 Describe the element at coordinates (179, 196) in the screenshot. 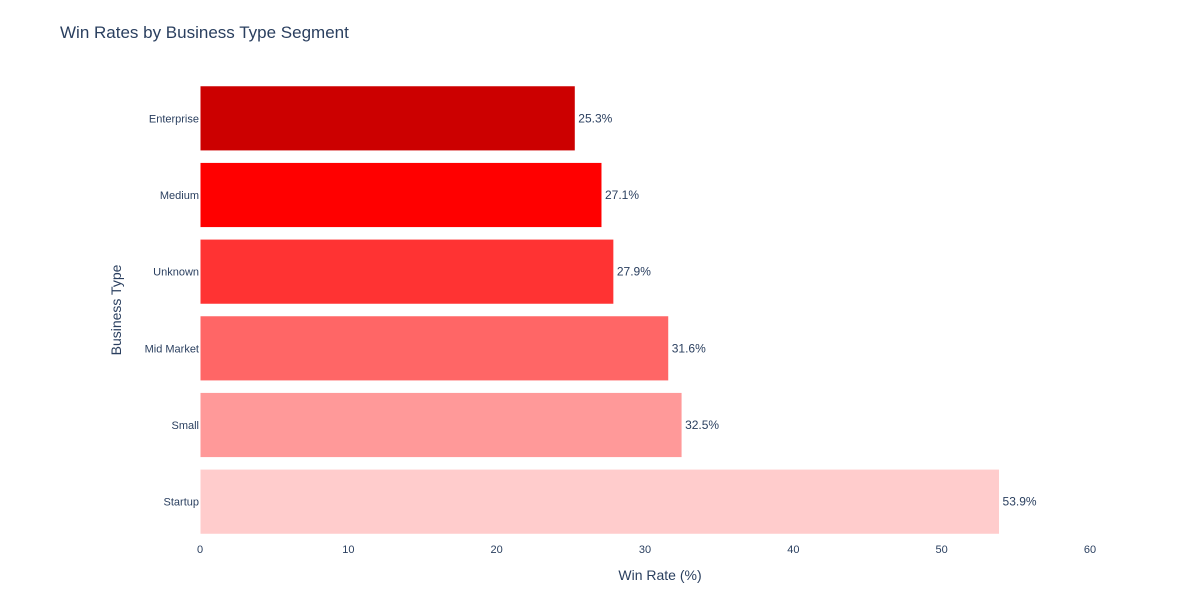

I see `y-tick-label-medium: Medium` at that location.